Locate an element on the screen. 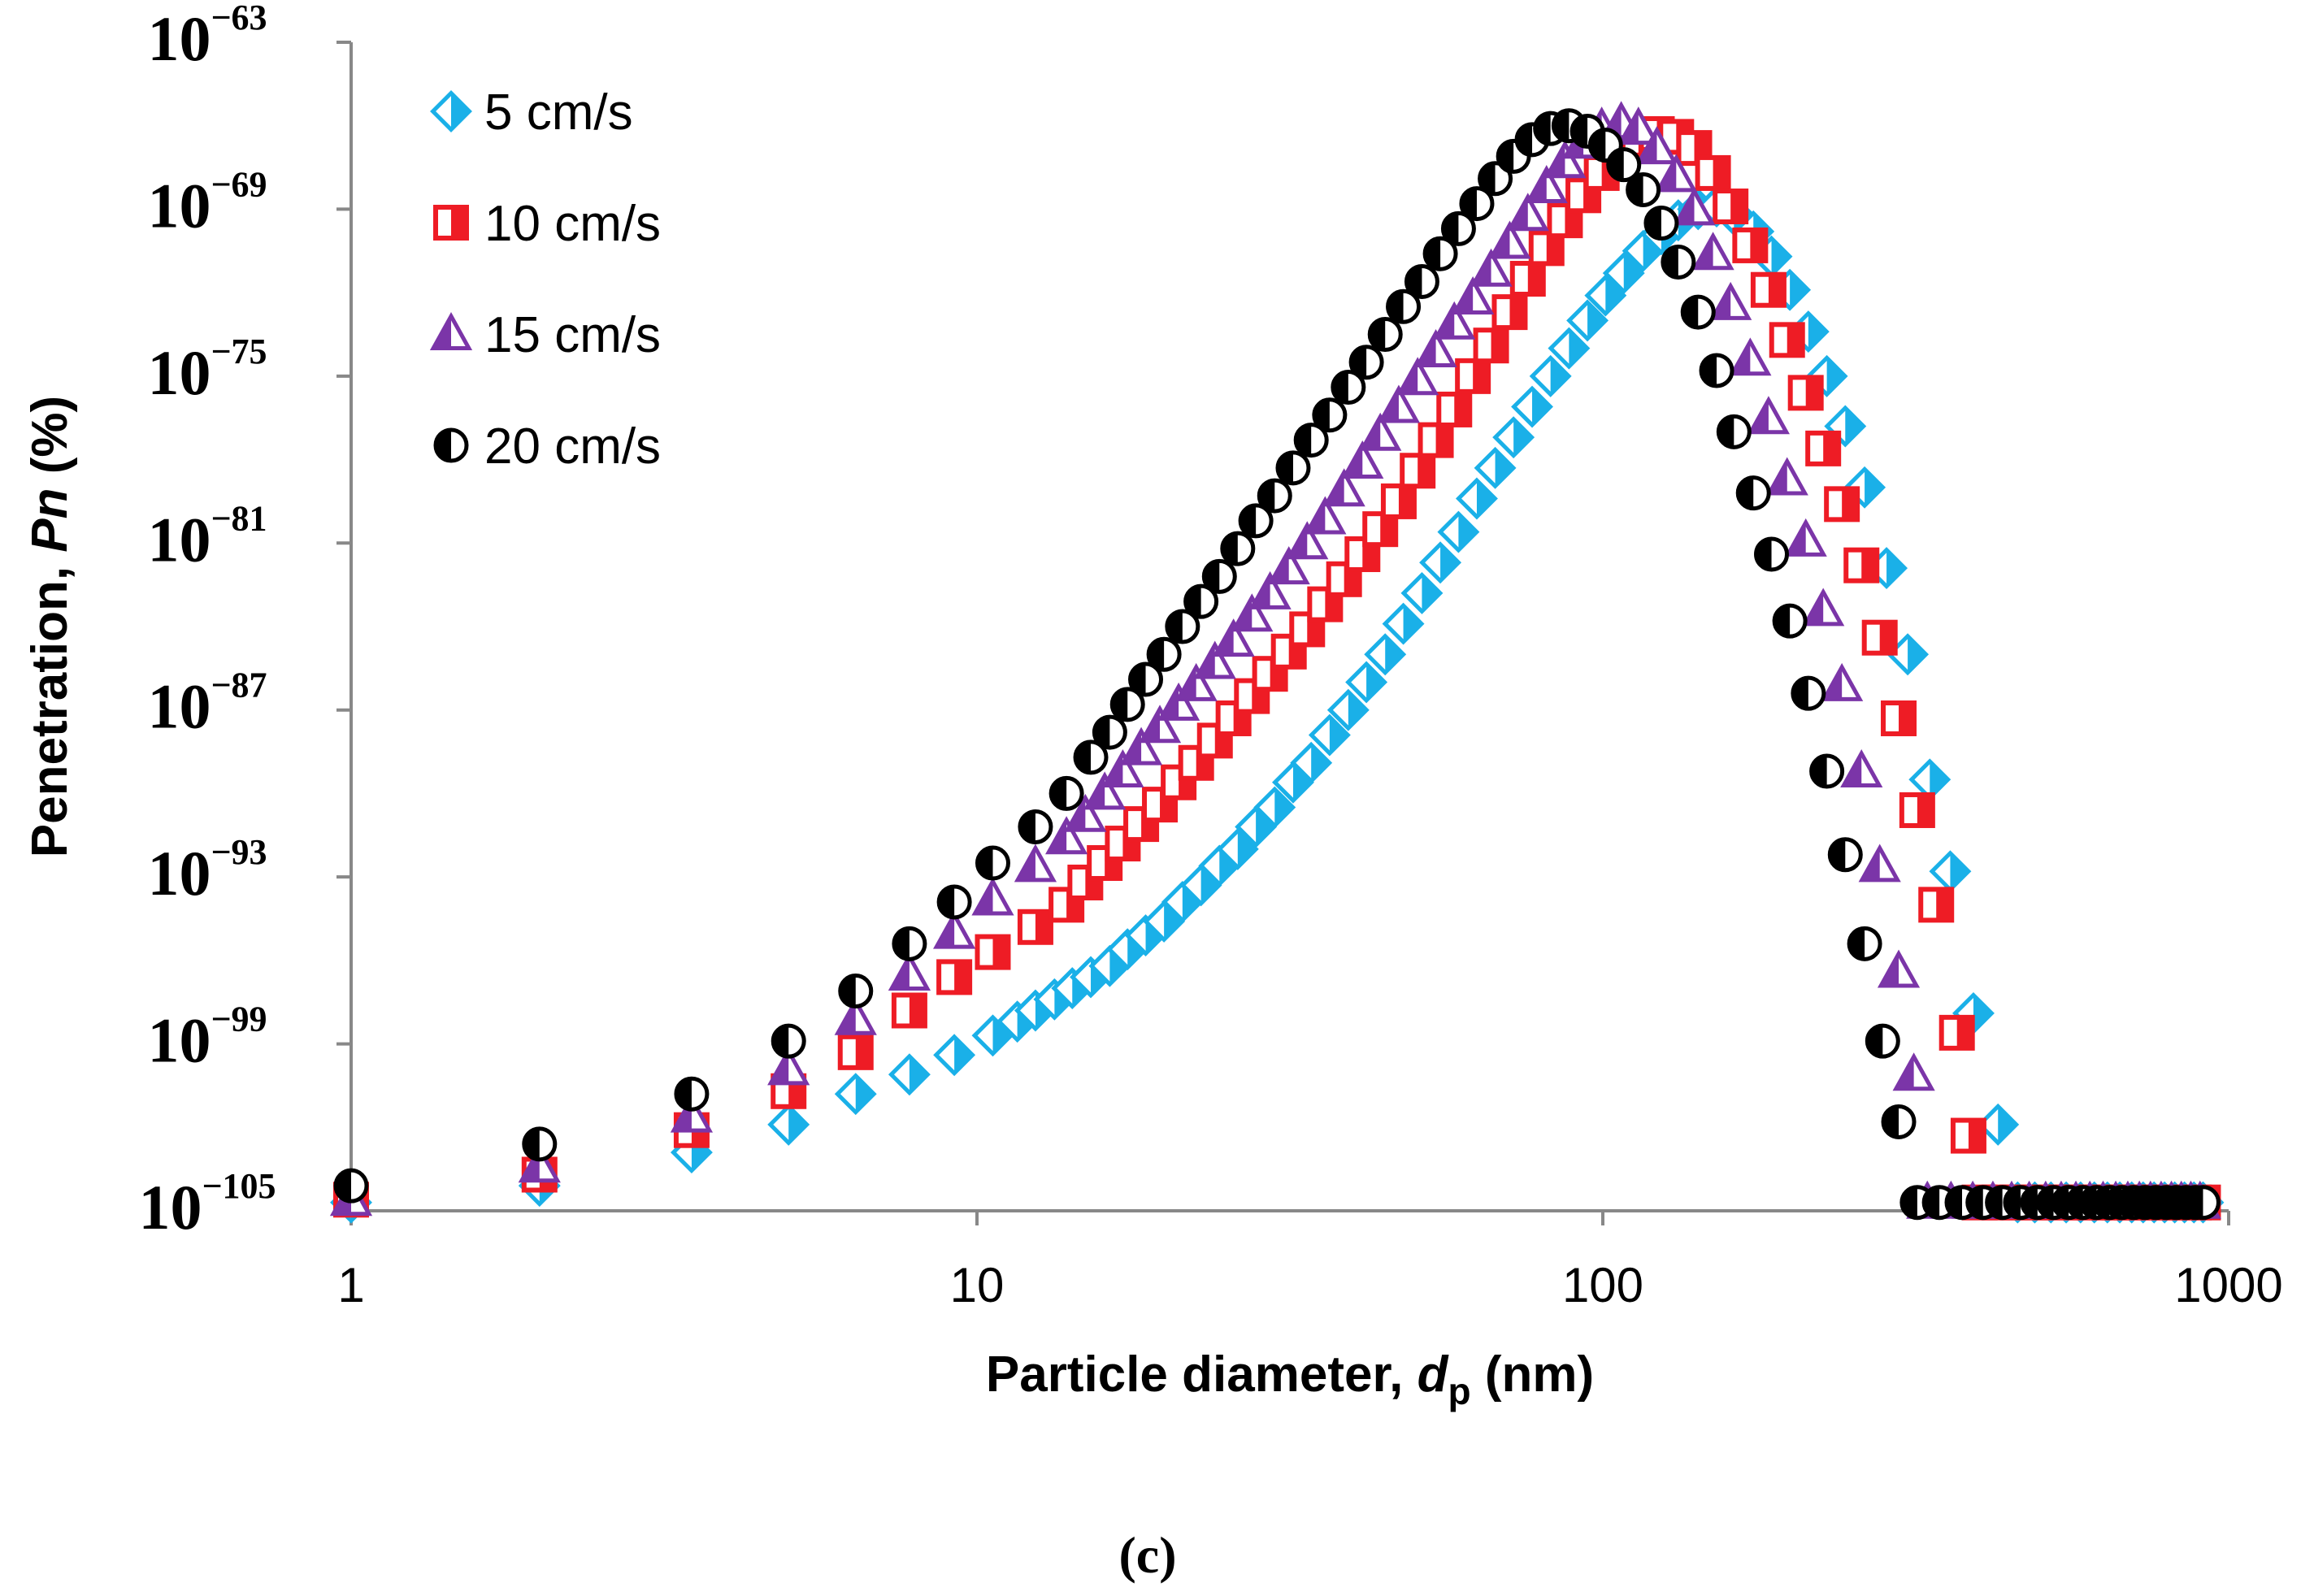  y-tick-label: 10−81 is located at coordinates (207, 536).